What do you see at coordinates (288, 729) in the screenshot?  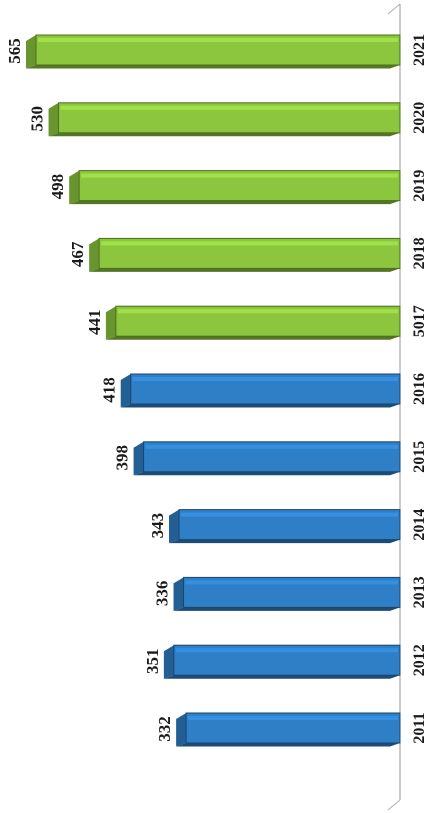 I see `bar-2011` at bounding box center [288, 729].